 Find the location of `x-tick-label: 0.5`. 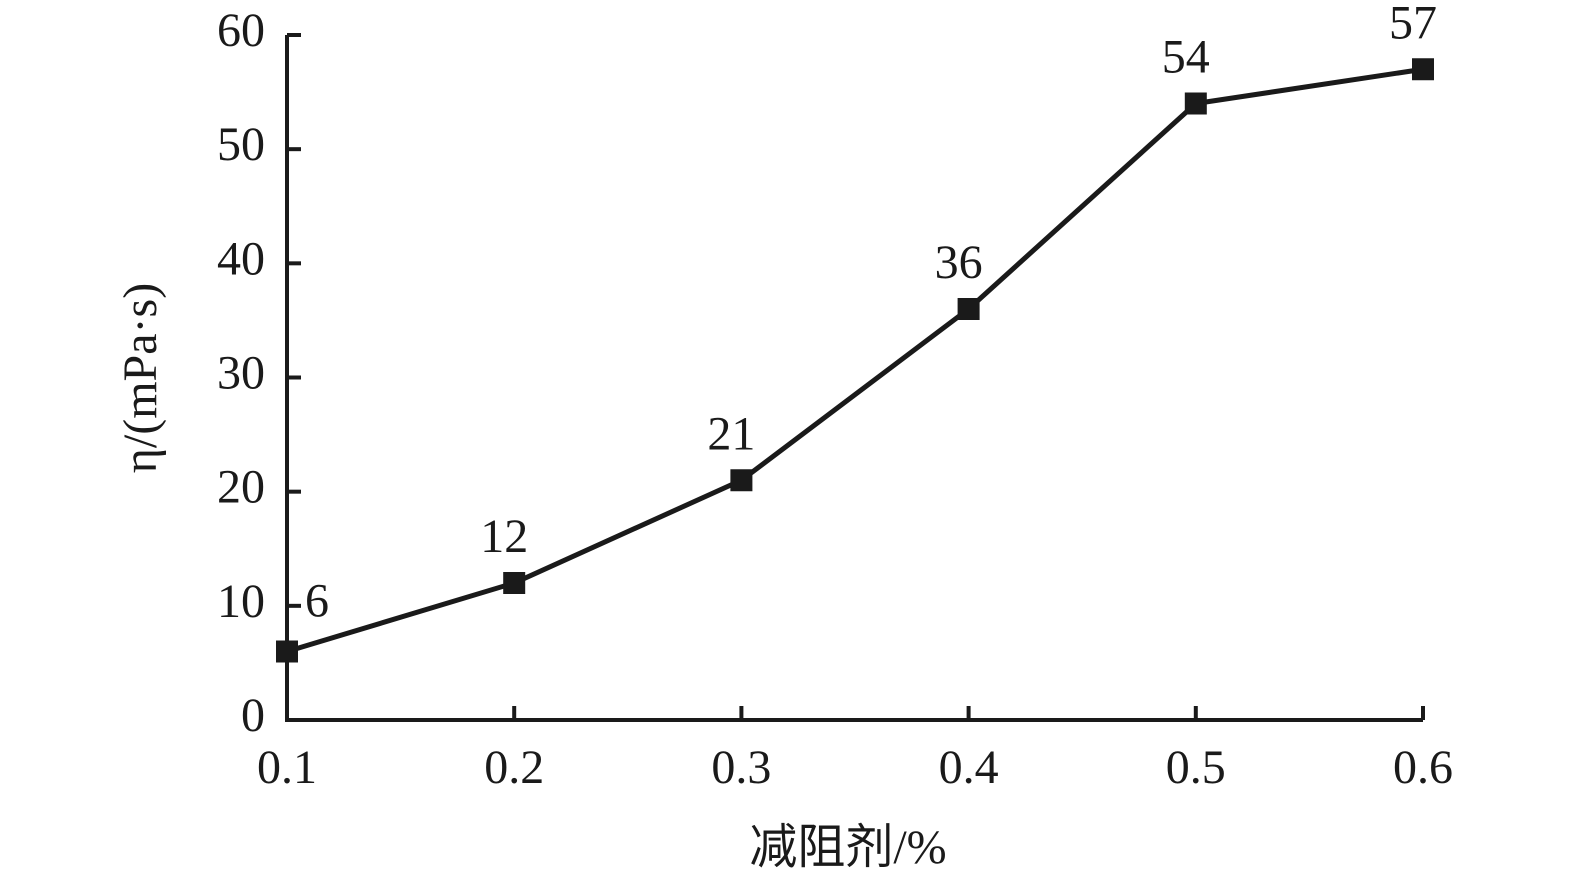

x-tick-label: 0.5 is located at coordinates (1196, 767).